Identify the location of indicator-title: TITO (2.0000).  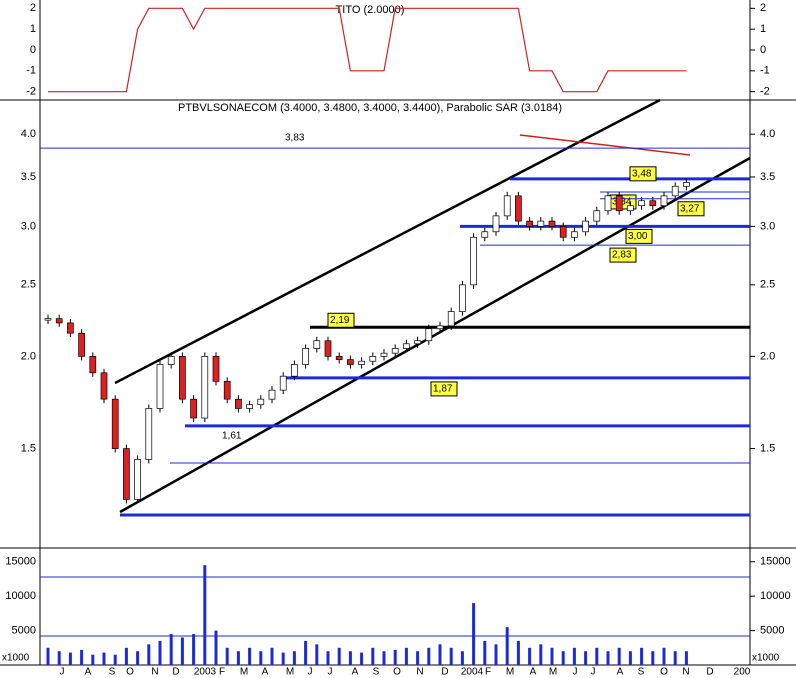
(370, 10).